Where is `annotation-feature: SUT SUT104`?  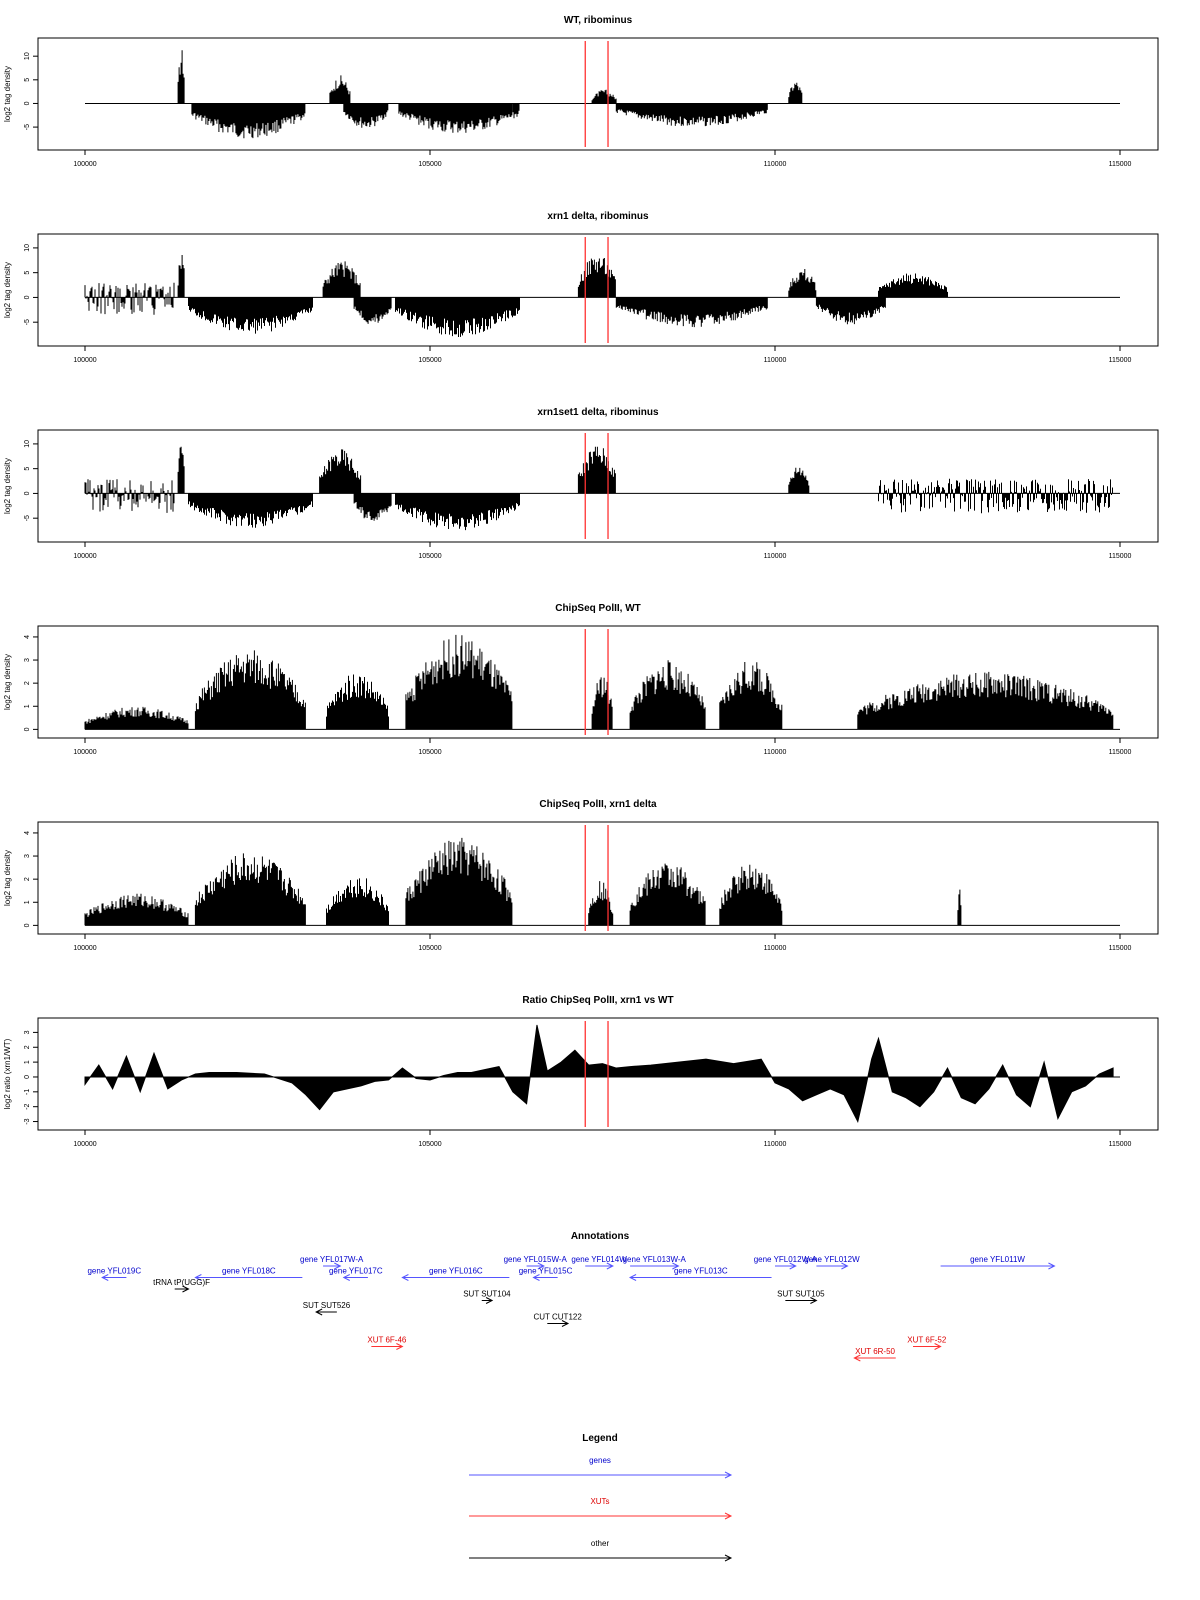 annotation-feature: SUT SUT104 is located at coordinates (487, 1297).